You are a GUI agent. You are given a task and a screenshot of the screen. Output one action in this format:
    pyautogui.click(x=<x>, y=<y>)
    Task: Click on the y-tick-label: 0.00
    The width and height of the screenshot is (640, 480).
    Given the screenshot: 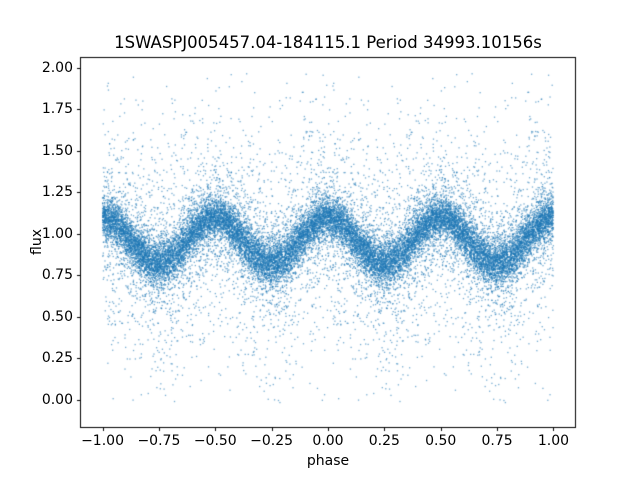 What is the action you would take?
    pyautogui.click(x=57, y=399)
    